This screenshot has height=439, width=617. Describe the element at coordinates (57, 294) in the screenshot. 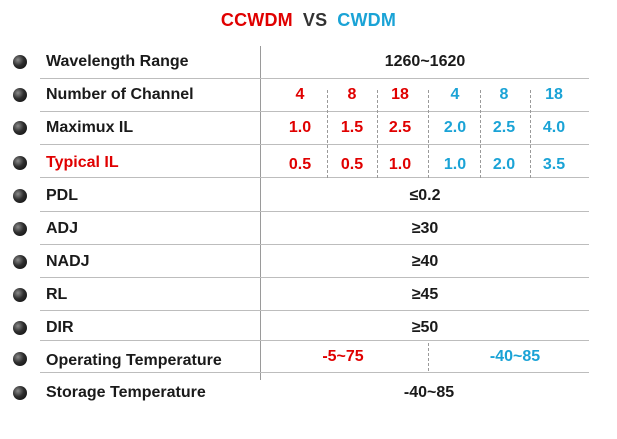

I see `row-label: RL` at that location.